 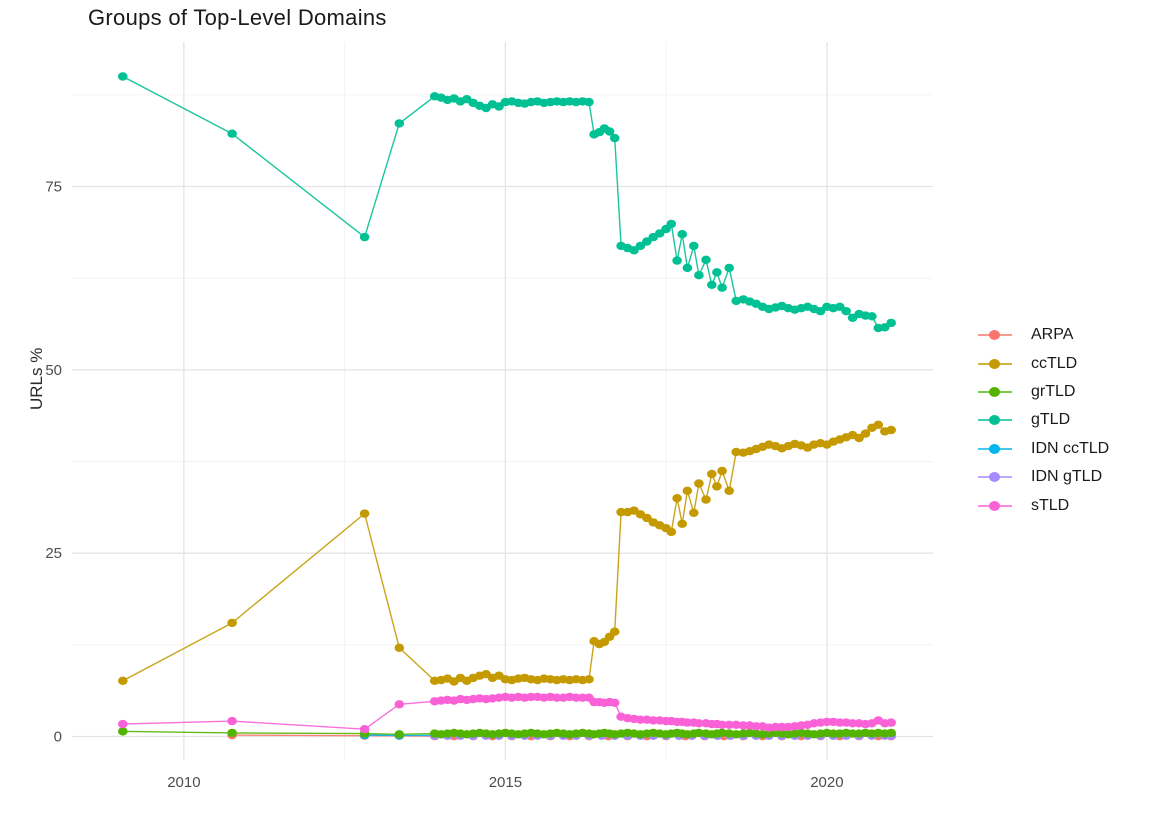 I want to click on legend-label: sTLD, so click(x=1050, y=505).